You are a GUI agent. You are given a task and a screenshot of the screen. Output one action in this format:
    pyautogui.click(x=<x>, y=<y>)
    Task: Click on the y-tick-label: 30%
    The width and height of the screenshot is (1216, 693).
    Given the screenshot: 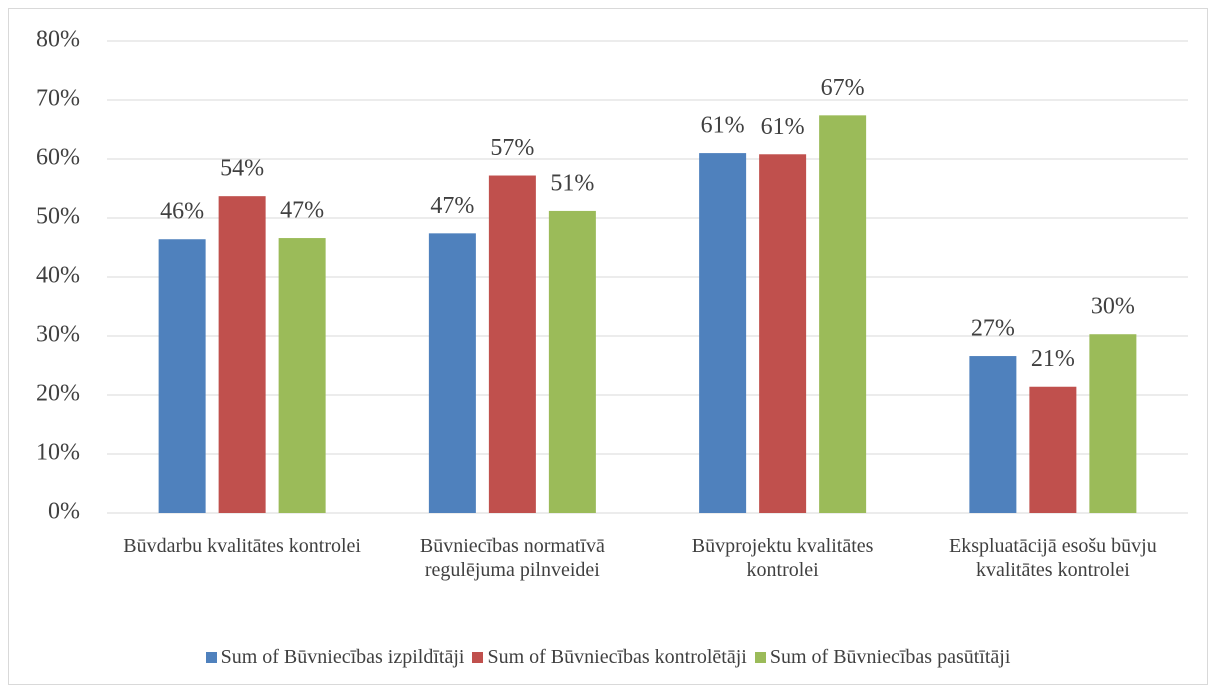 What is the action you would take?
    pyautogui.click(x=58, y=335)
    